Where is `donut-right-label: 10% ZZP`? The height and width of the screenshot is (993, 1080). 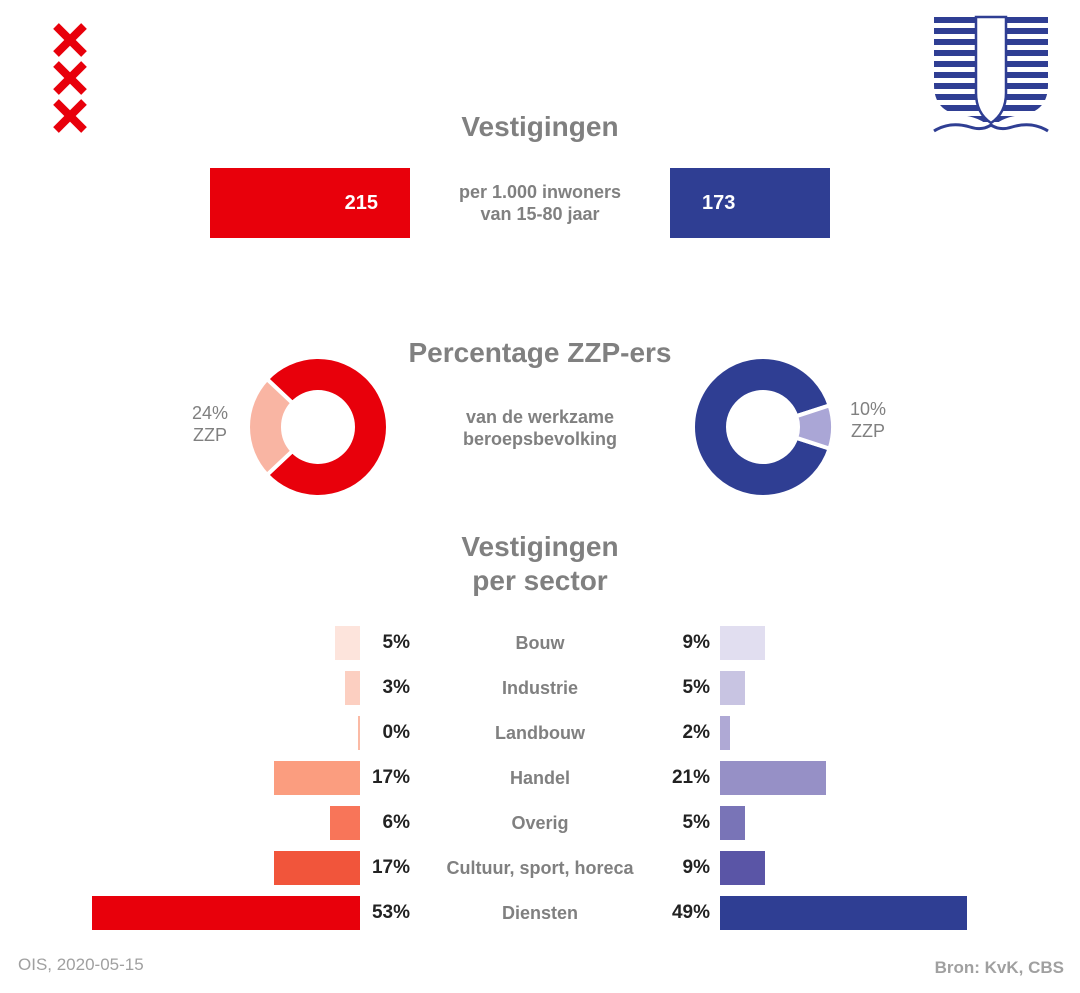
donut-right-label: 10% ZZP is located at coordinates (868, 420).